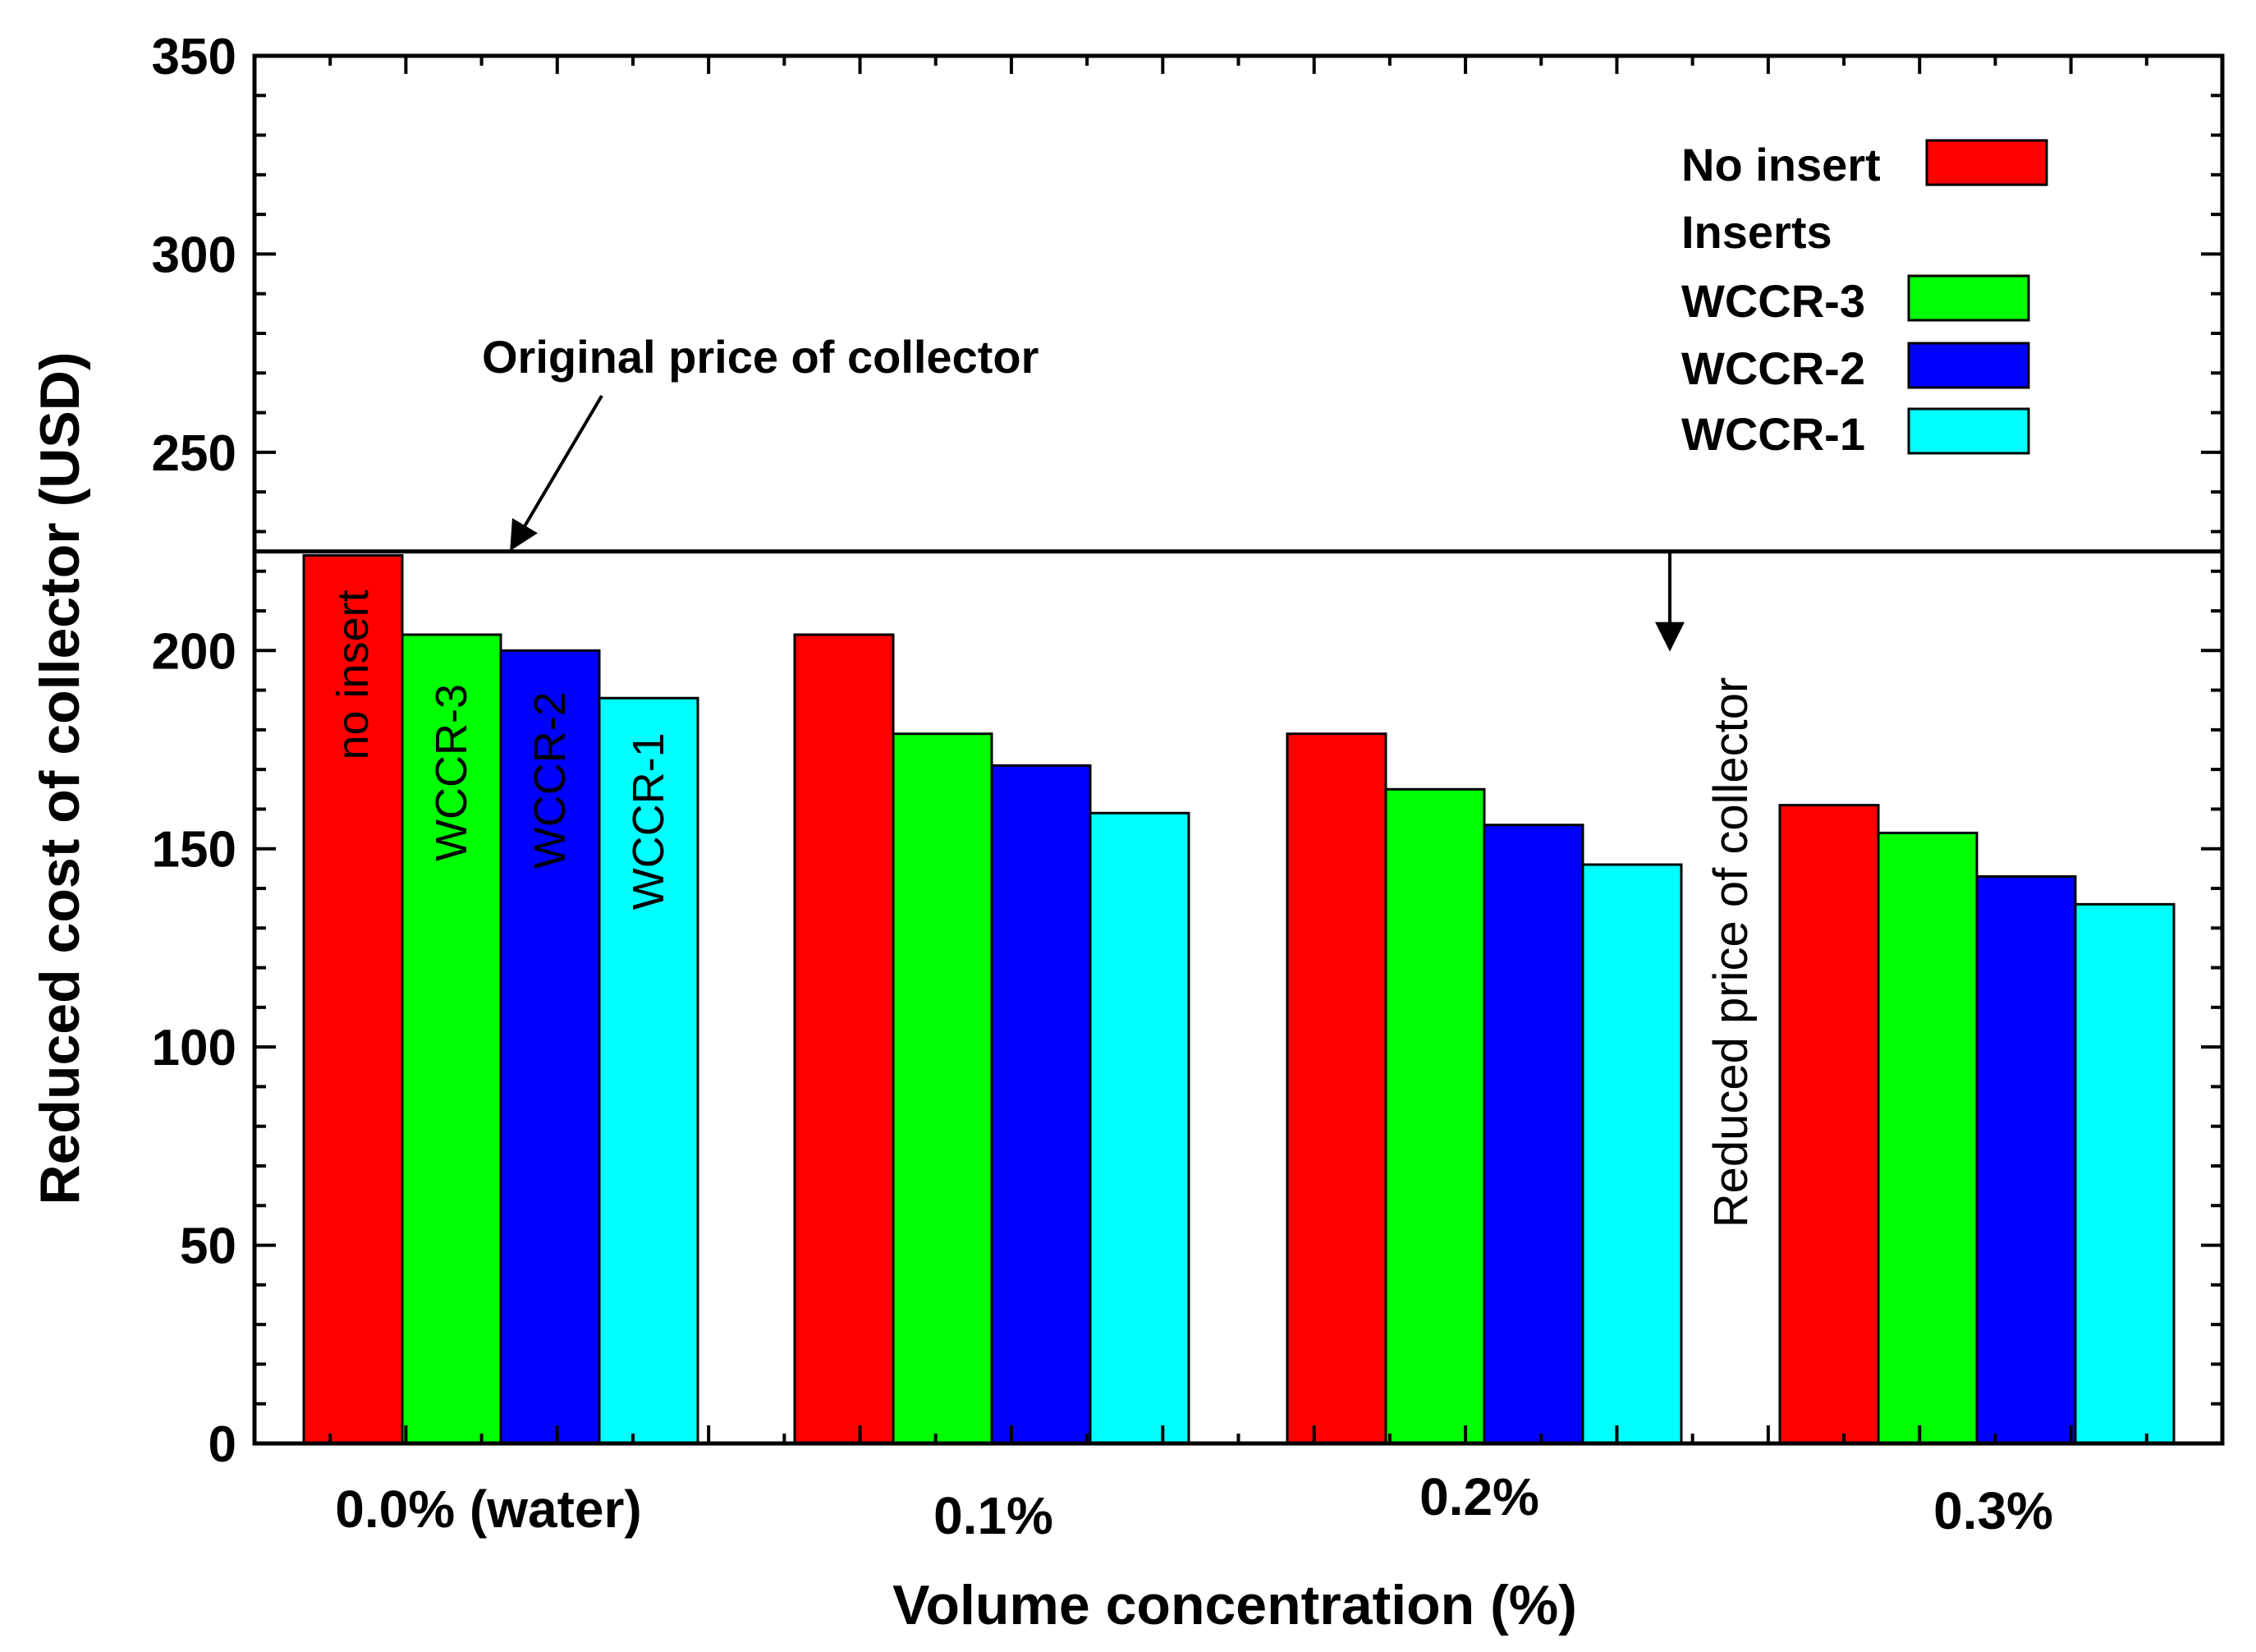  I want to click on y-tick-label-150: 150, so click(194, 850).